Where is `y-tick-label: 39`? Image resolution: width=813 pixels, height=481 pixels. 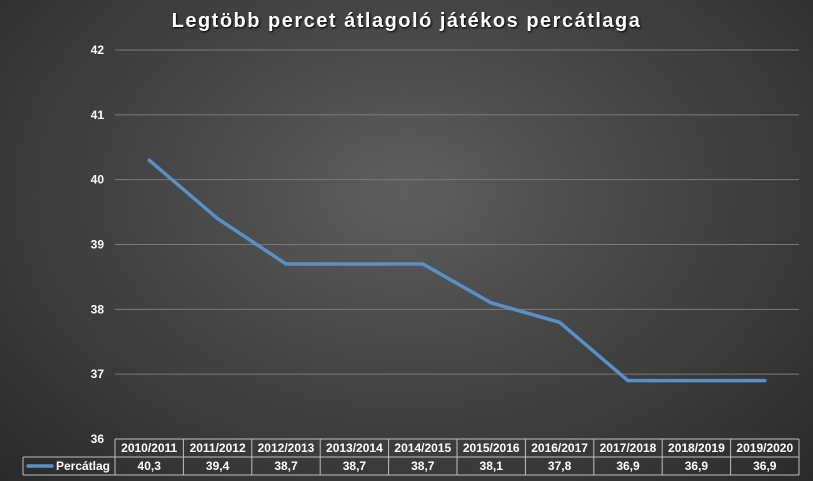
y-tick-label: 39 is located at coordinates (98, 245).